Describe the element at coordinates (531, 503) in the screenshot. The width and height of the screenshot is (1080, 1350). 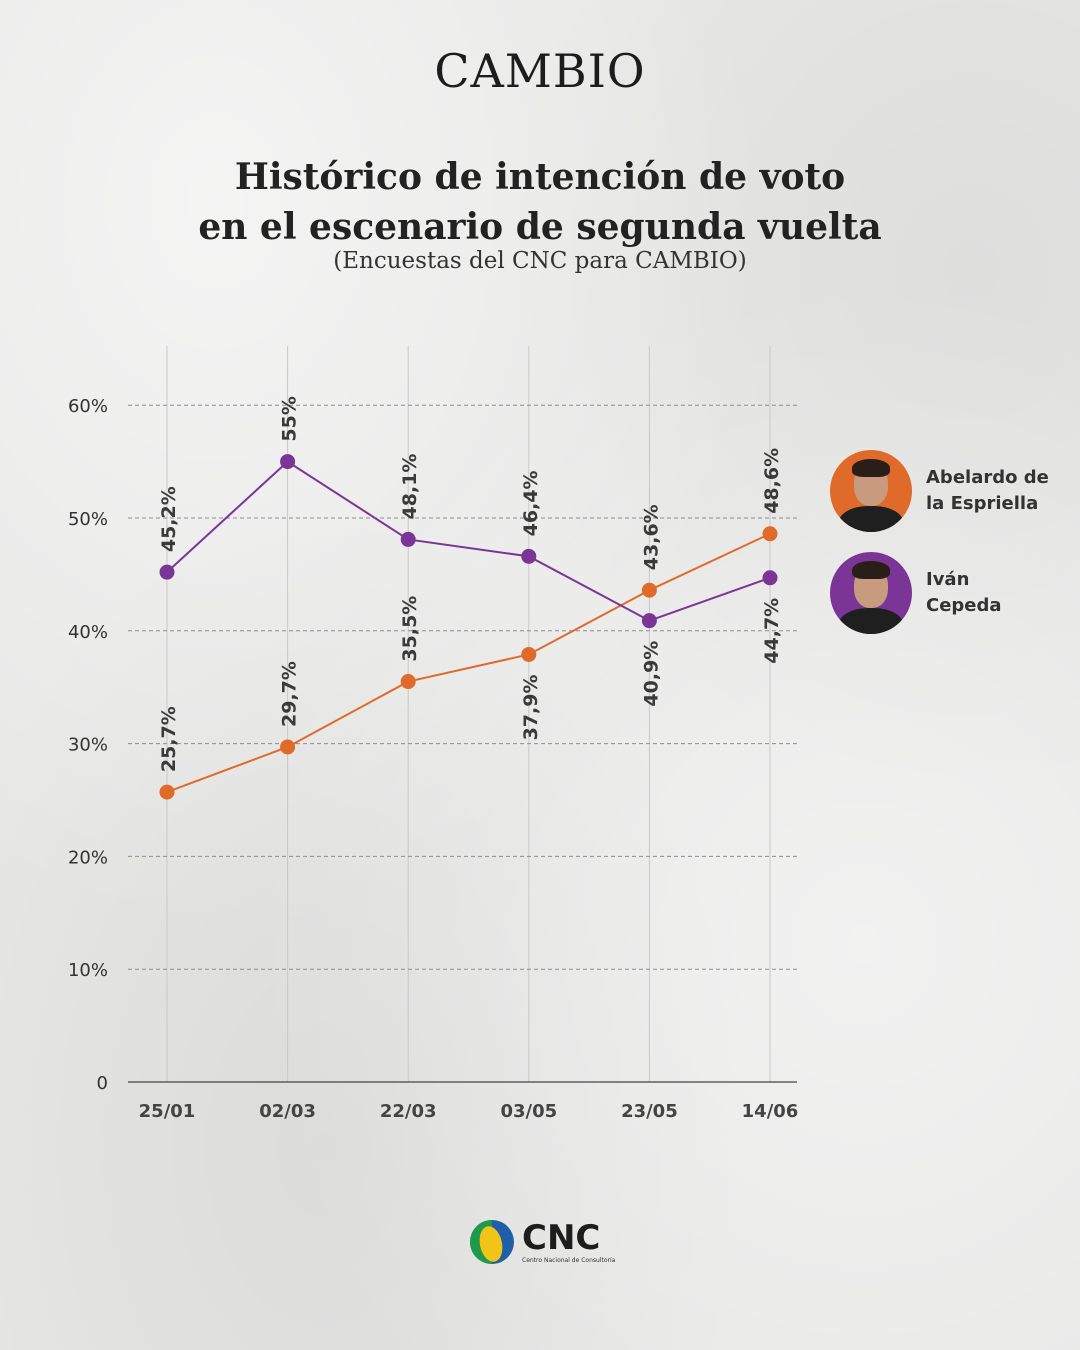
I see `data-label: 46,4%` at that location.